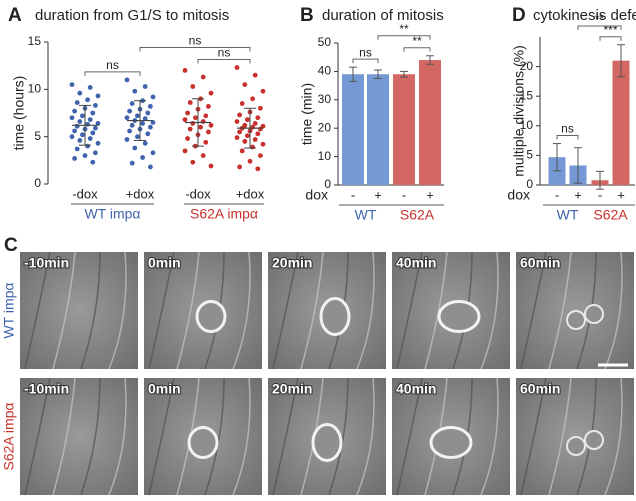 This screenshot has height=501, width=636. What do you see at coordinates (353, 194) in the screenshot?
I see `x-tick-label: -` at bounding box center [353, 194].